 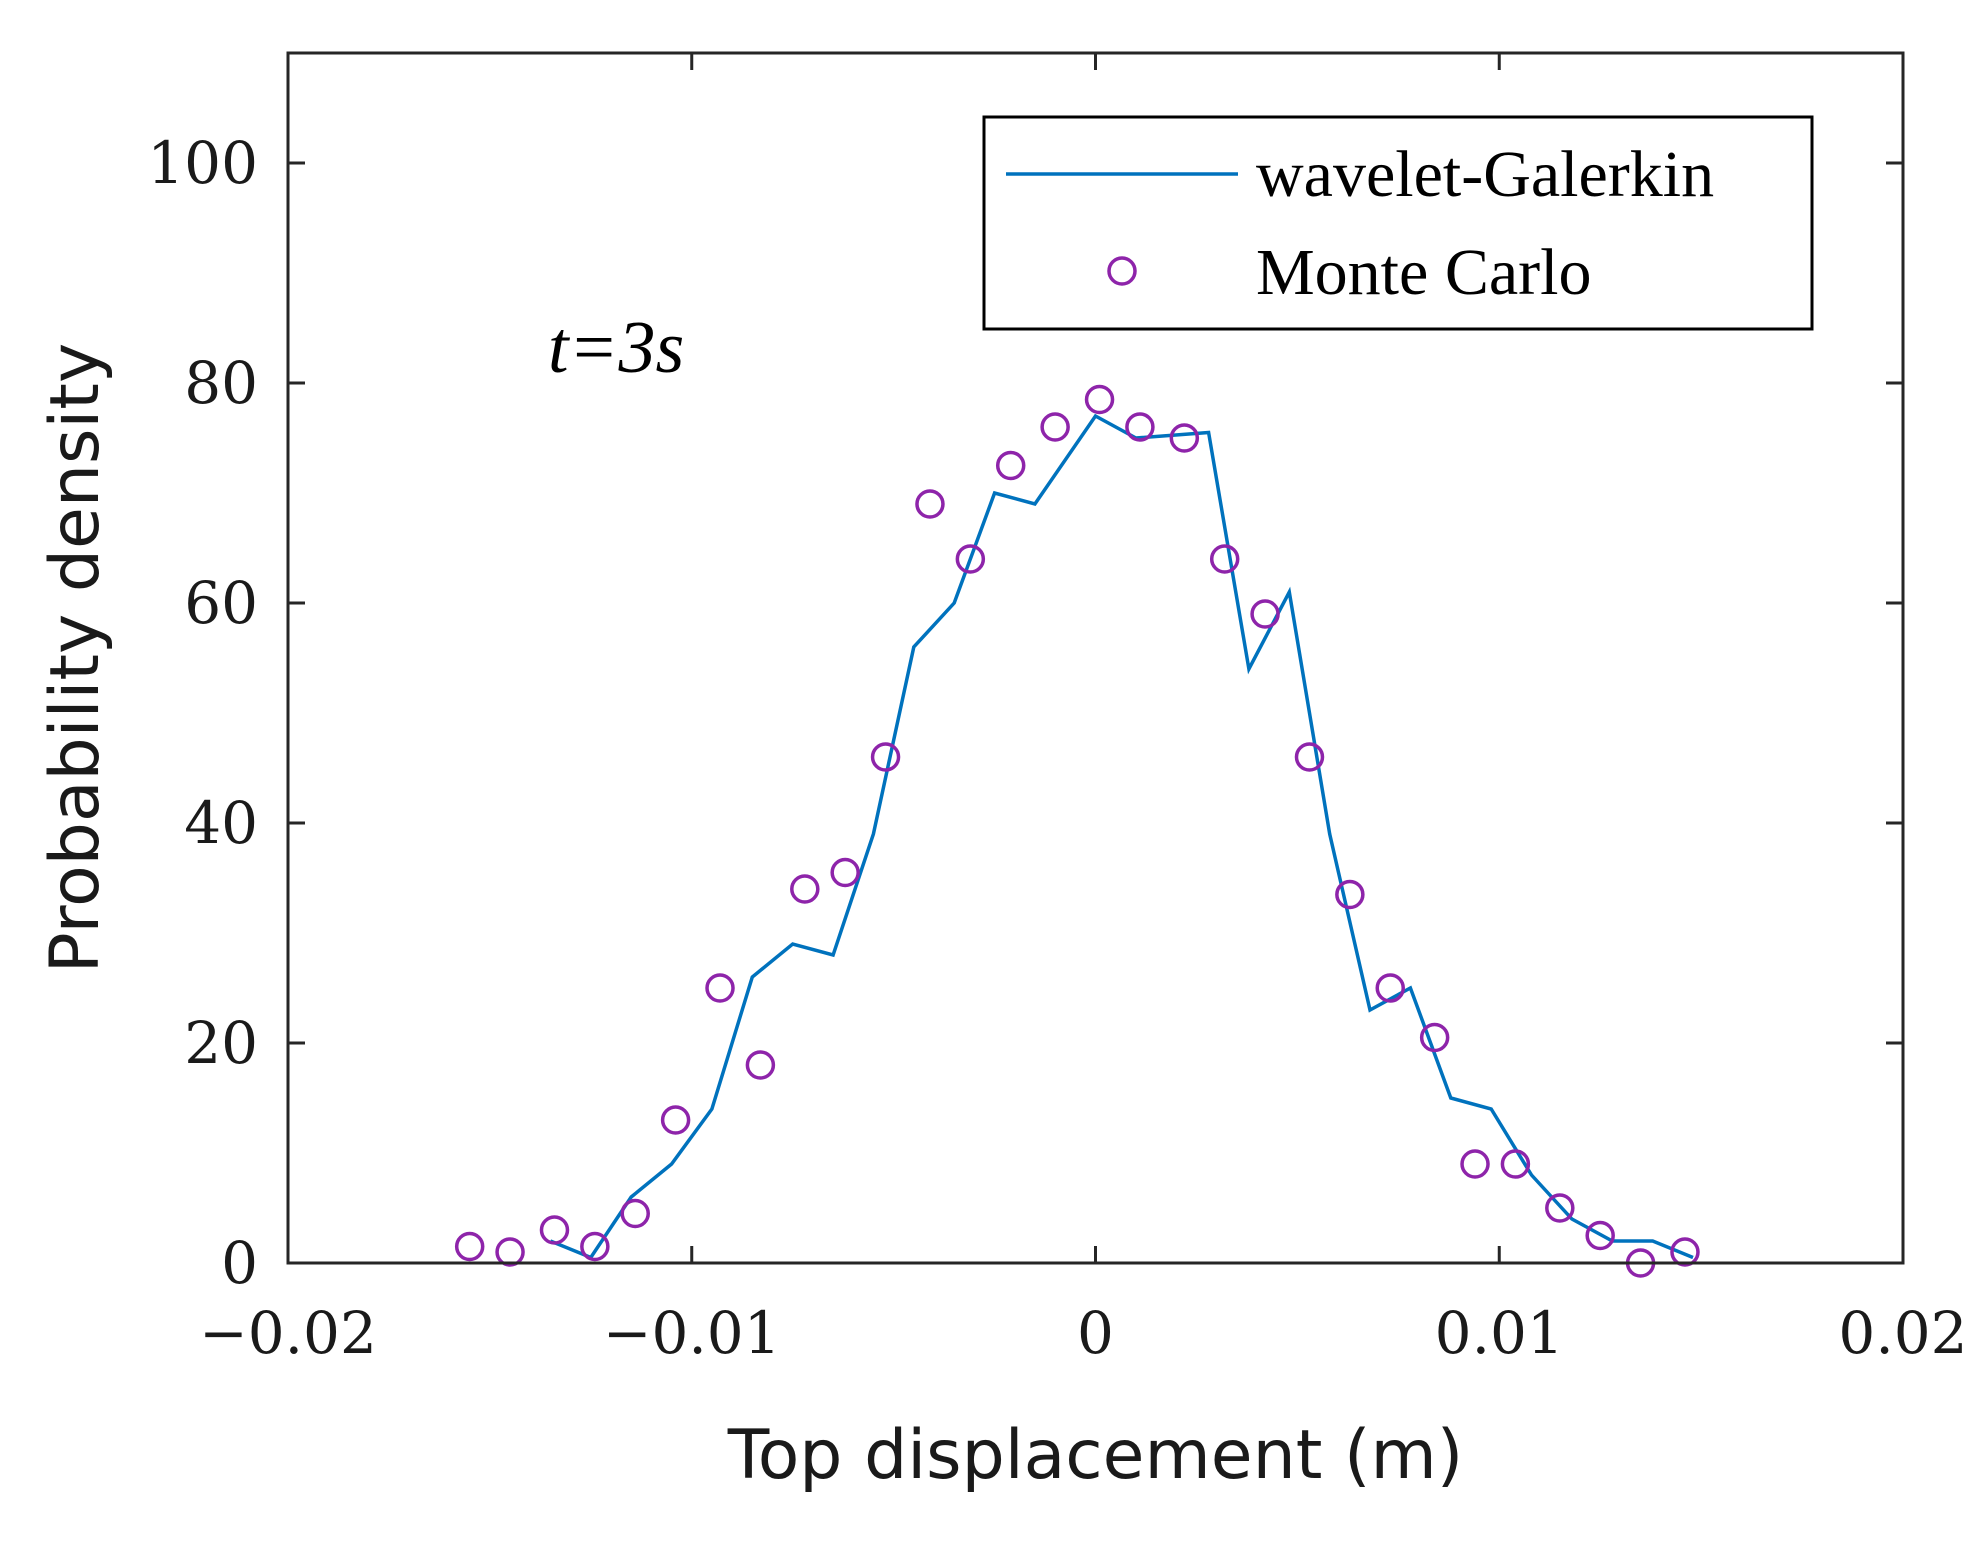 What do you see at coordinates (1095, 1333) in the screenshot?
I see `x-tick-label: 0` at bounding box center [1095, 1333].